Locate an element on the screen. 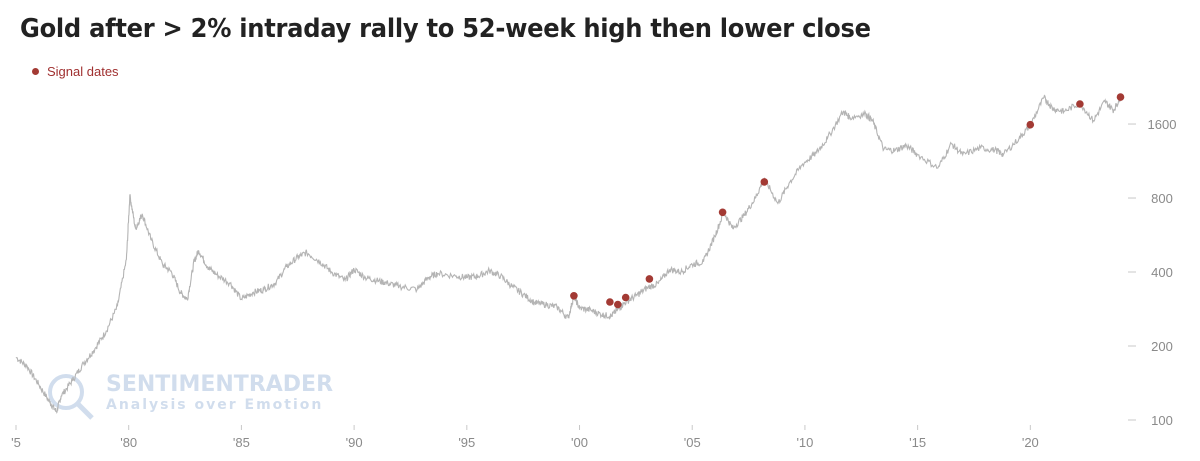  x-tick-label: '10 is located at coordinates (804, 442).